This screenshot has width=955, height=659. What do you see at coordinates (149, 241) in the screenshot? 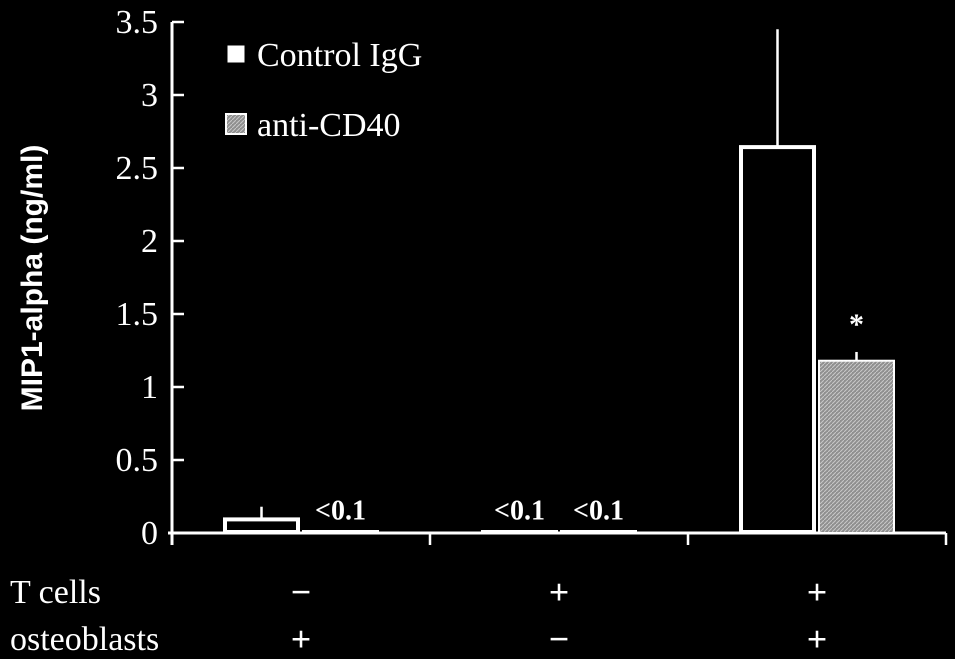
I see `y-tick-label: 2` at bounding box center [149, 241].